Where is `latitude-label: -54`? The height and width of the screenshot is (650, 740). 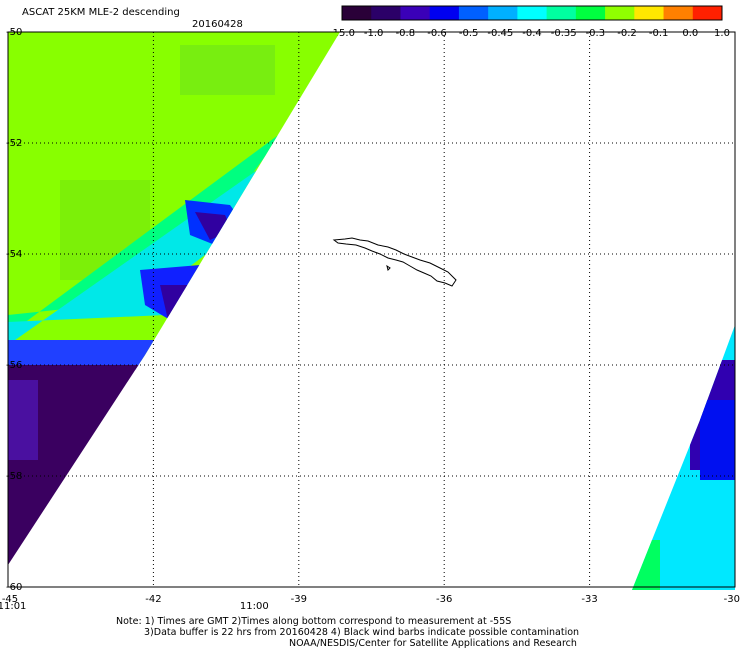 latitude-label: -54 is located at coordinates (14, 254).